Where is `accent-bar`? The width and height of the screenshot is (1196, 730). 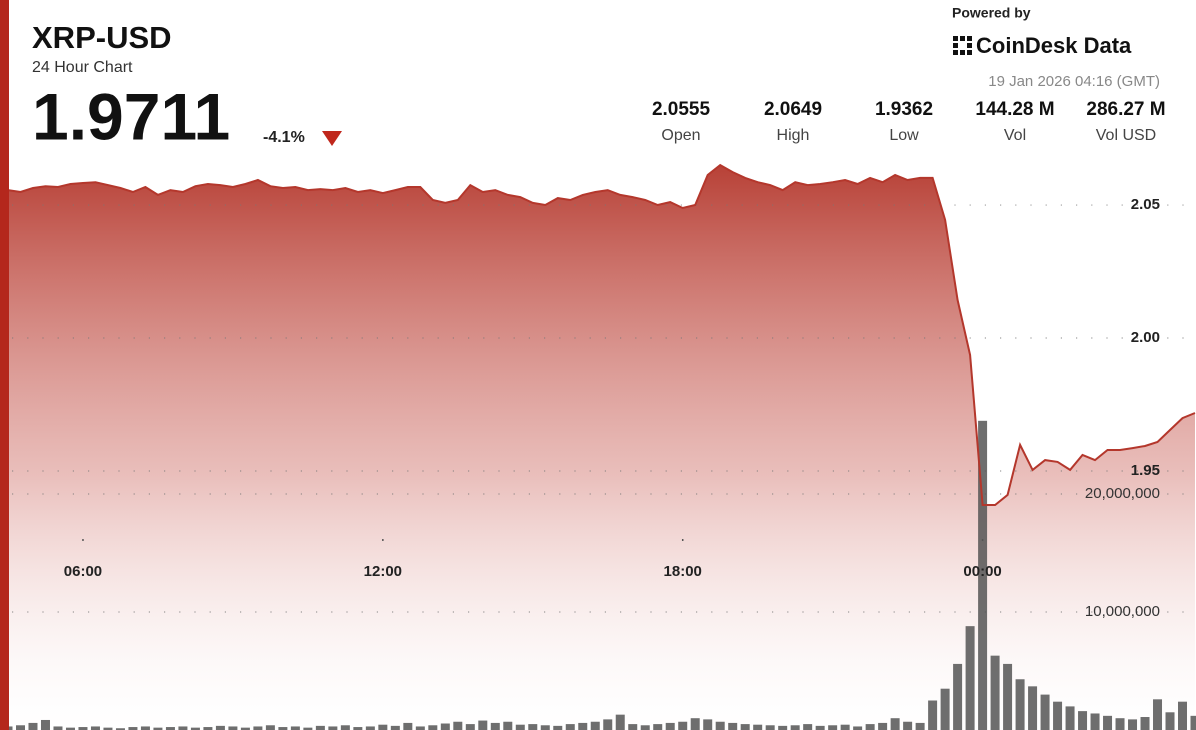
accent-bar is located at coordinates (4, 365).